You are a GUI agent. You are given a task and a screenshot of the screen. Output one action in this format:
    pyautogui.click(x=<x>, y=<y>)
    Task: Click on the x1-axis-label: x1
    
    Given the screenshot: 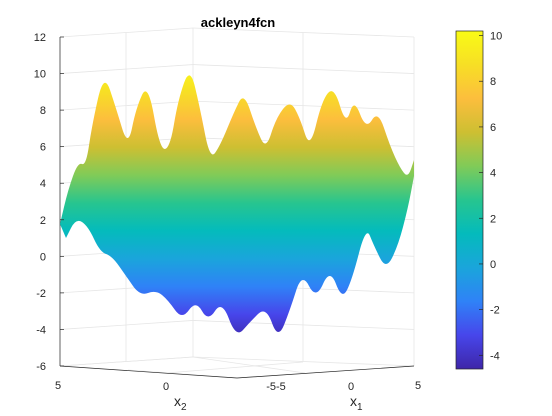 What is the action you would take?
    pyautogui.click(x=356, y=403)
    